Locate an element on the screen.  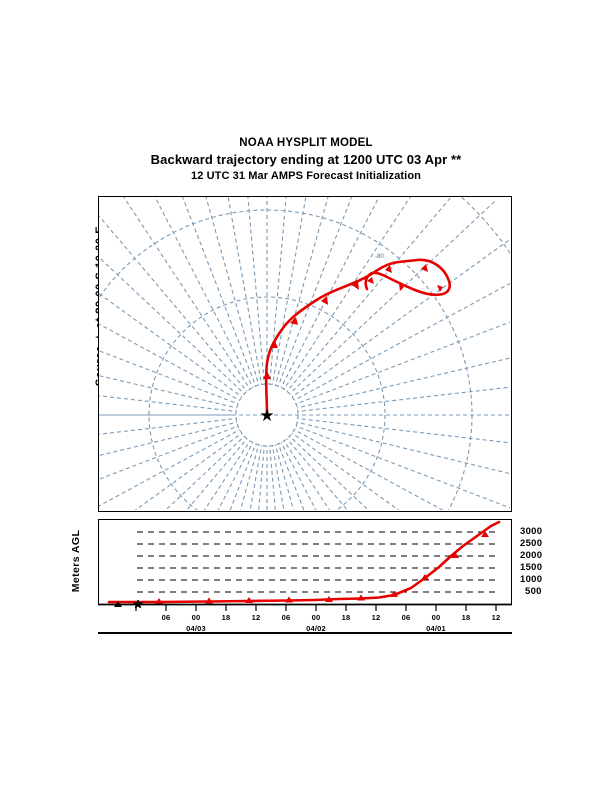
bottom-rule is located at coordinates (305, 633).